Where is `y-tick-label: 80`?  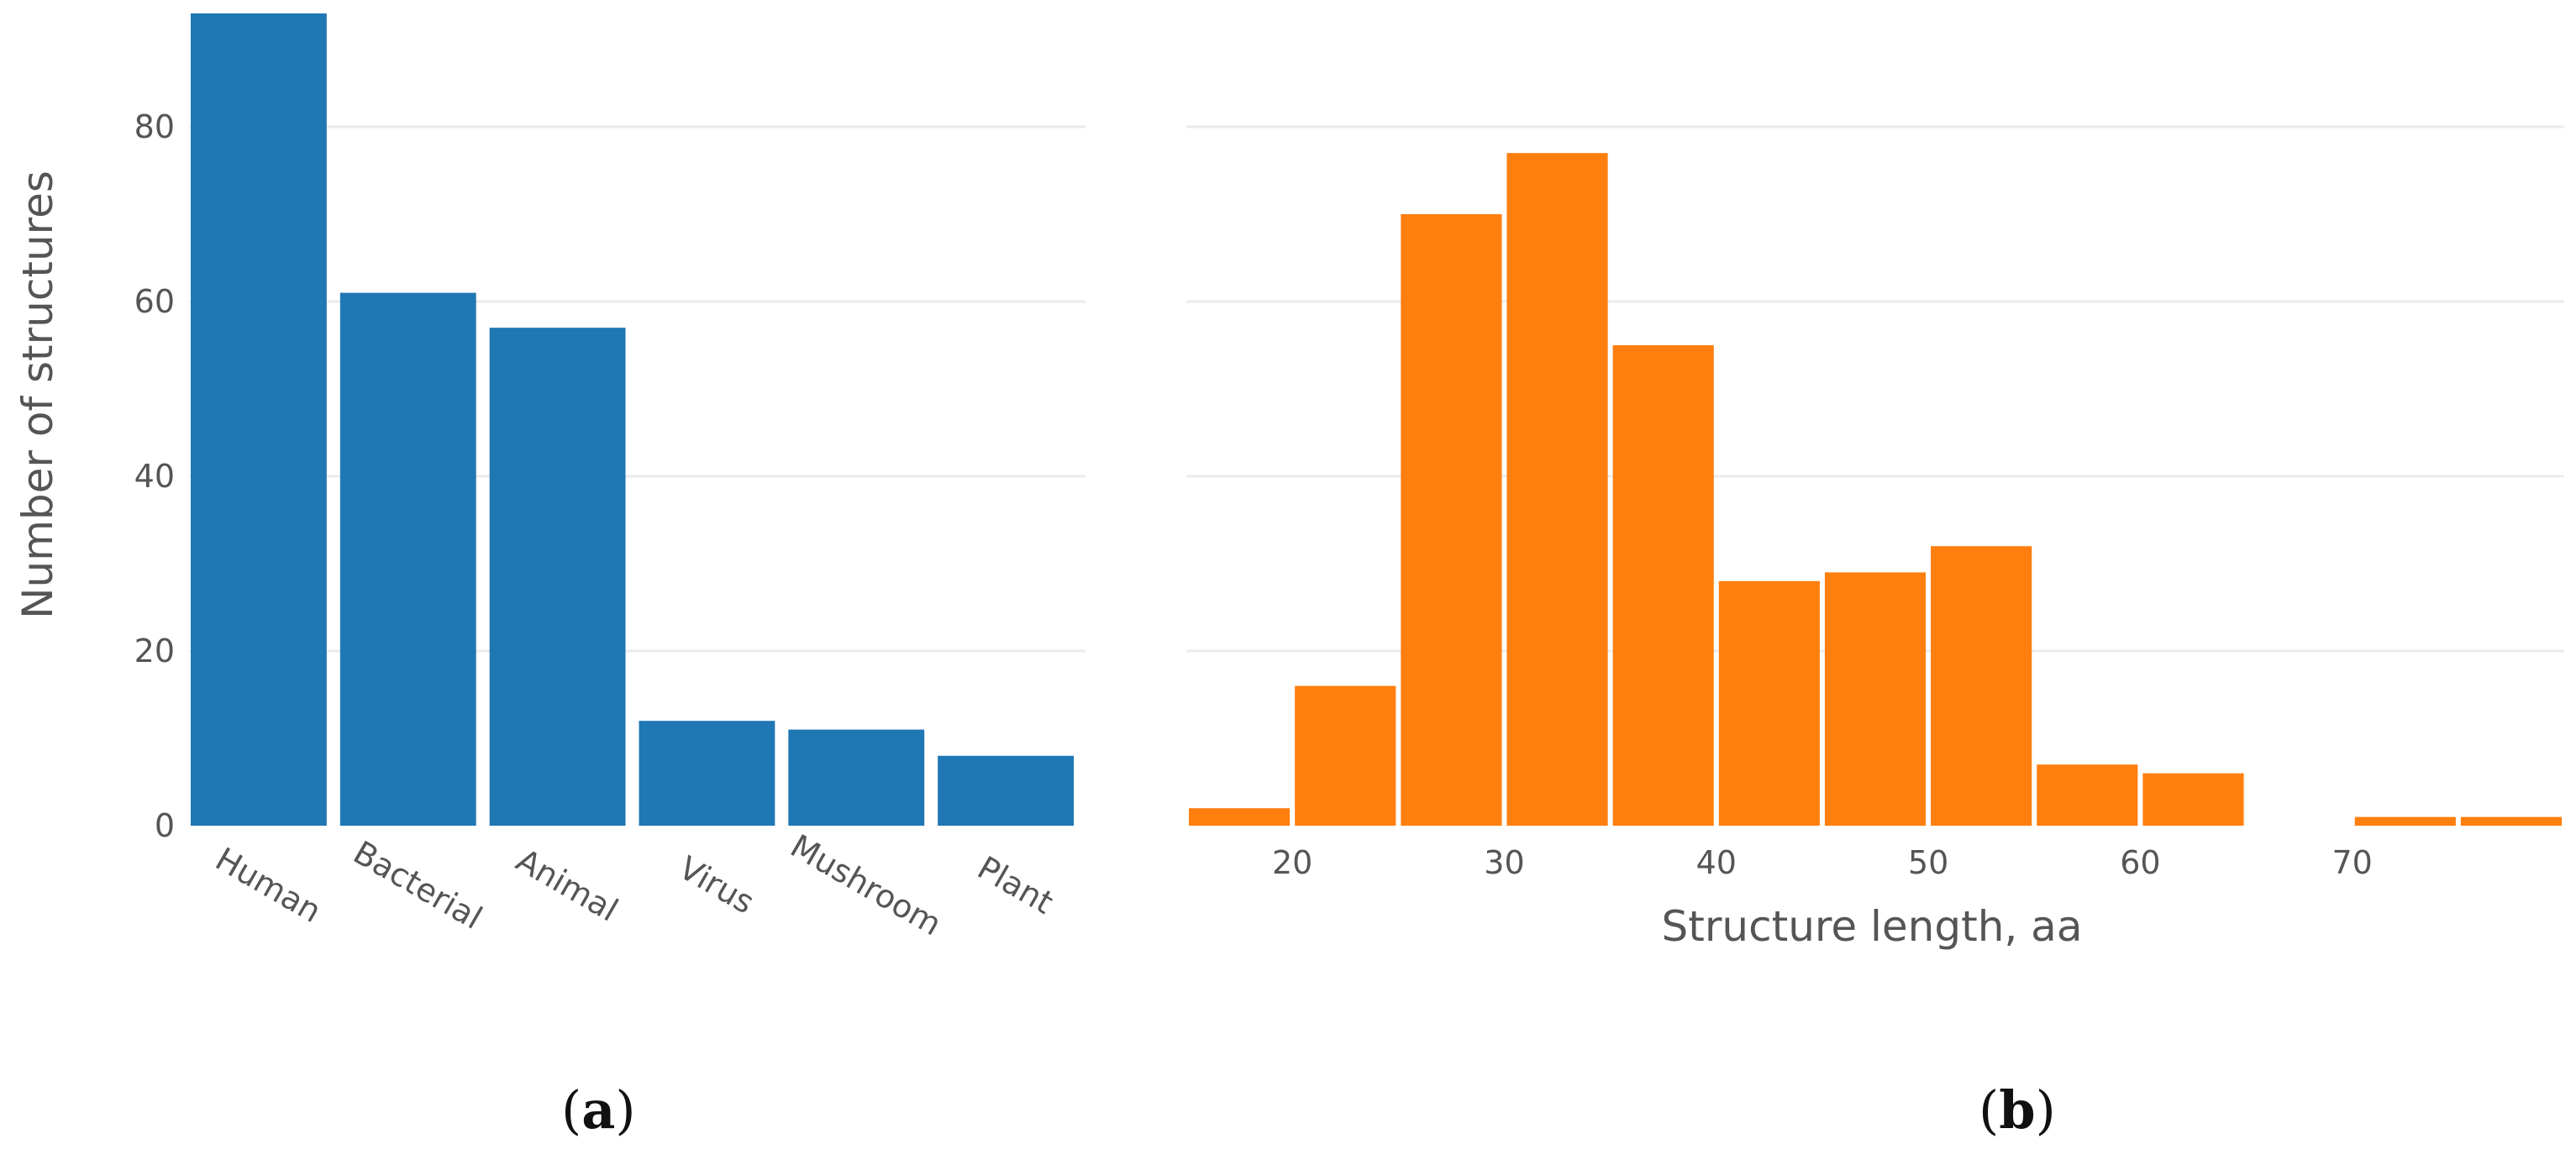 y-tick-label: 80 is located at coordinates (154, 126).